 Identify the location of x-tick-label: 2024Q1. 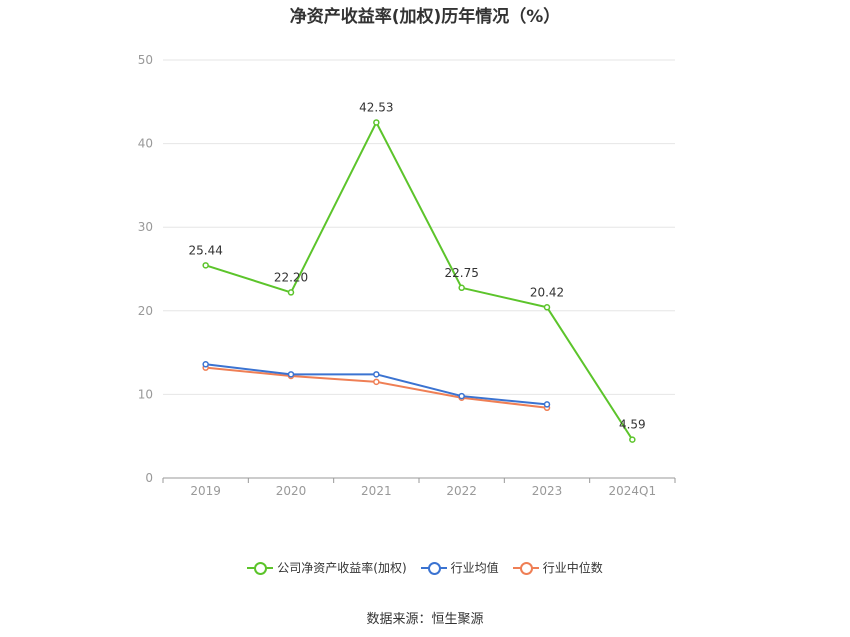
(633, 491).